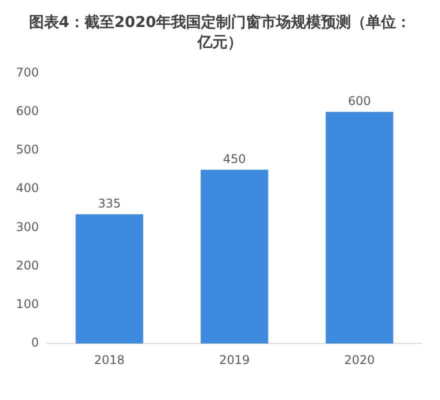 The width and height of the screenshot is (440, 400). Describe the element at coordinates (27, 304) in the screenshot. I see `y-tick-label: 100` at that location.